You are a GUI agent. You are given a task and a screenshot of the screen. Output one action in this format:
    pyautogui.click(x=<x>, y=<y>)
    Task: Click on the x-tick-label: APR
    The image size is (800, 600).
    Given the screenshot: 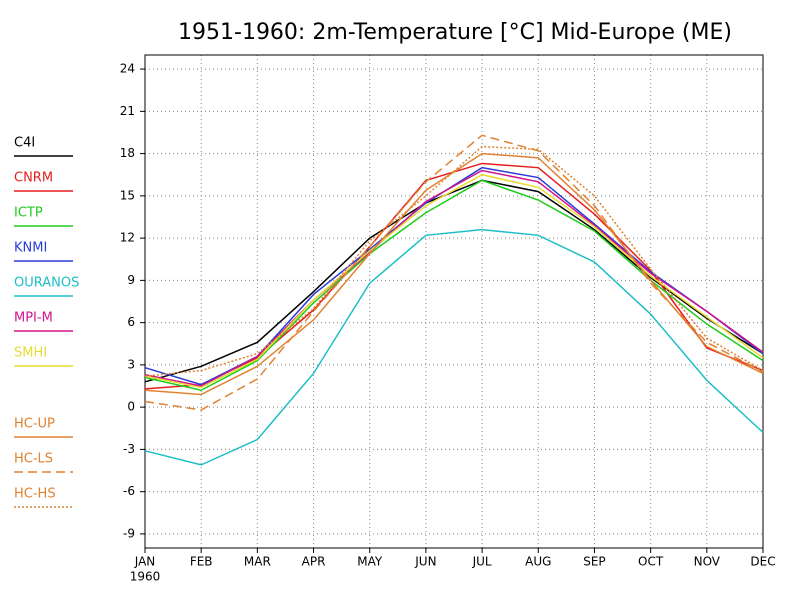 What is the action you would take?
    pyautogui.click(x=314, y=562)
    